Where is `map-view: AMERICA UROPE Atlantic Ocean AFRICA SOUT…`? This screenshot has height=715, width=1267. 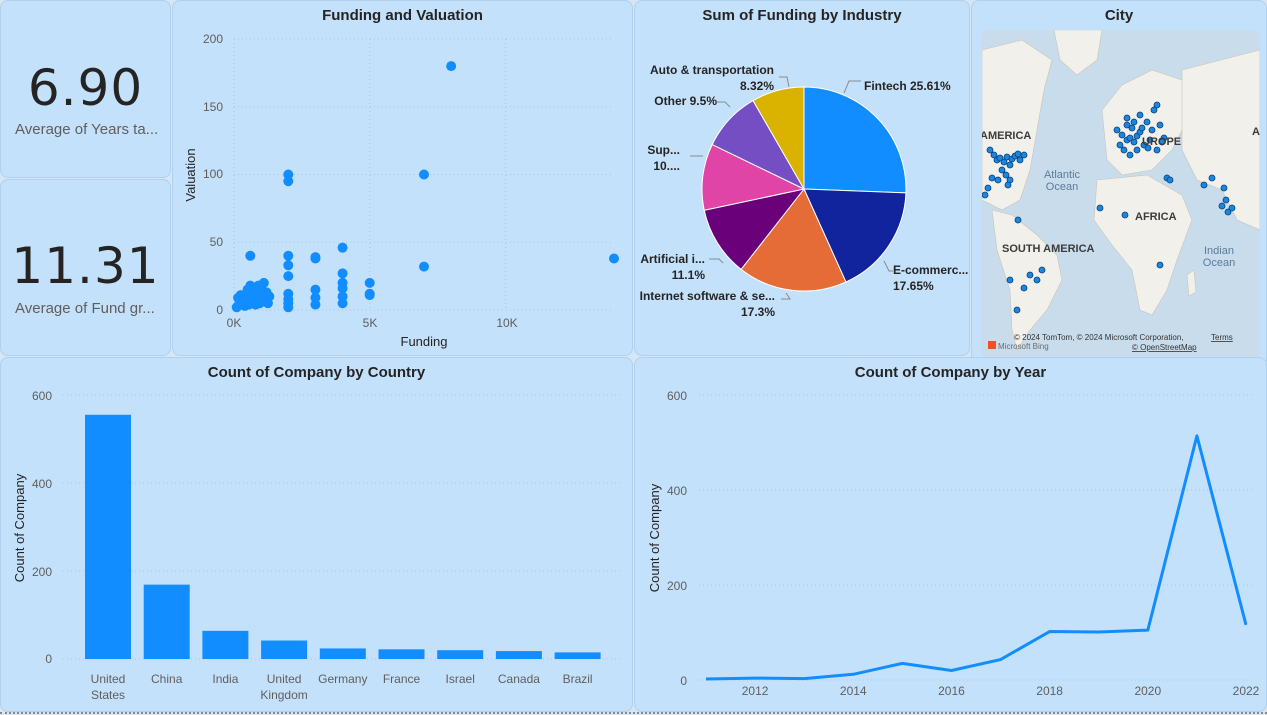 map-view: AMERICA UROPE Atlantic Ocean AFRICA SOUT… is located at coordinates (1121, 194).